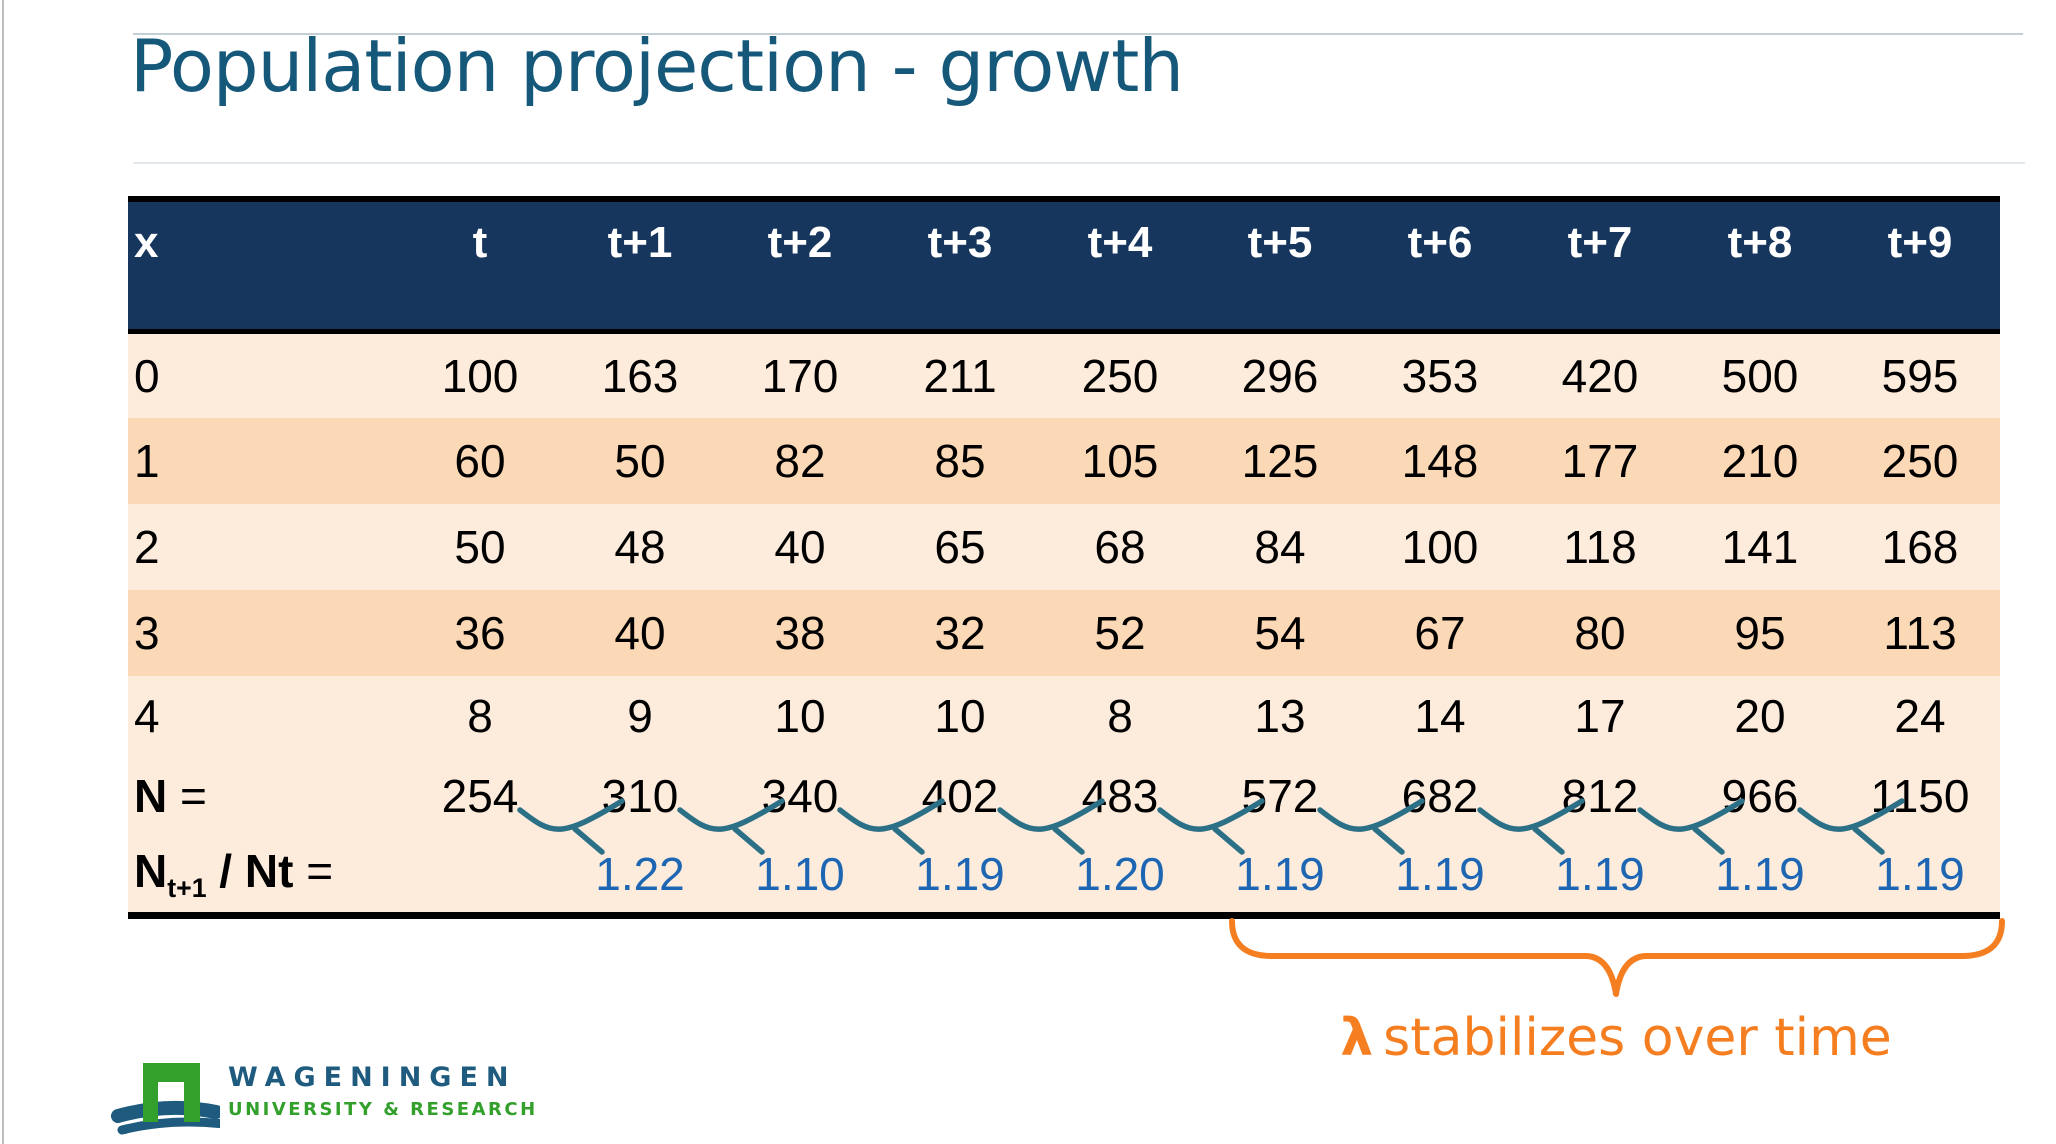 This screenshot has height=1144, width=2056. What do you see at coordinates (372, 1077) in the screenshot?
I see `logo-text-wageningen: WAGENINGEN` at bounding box center [372, 1077].